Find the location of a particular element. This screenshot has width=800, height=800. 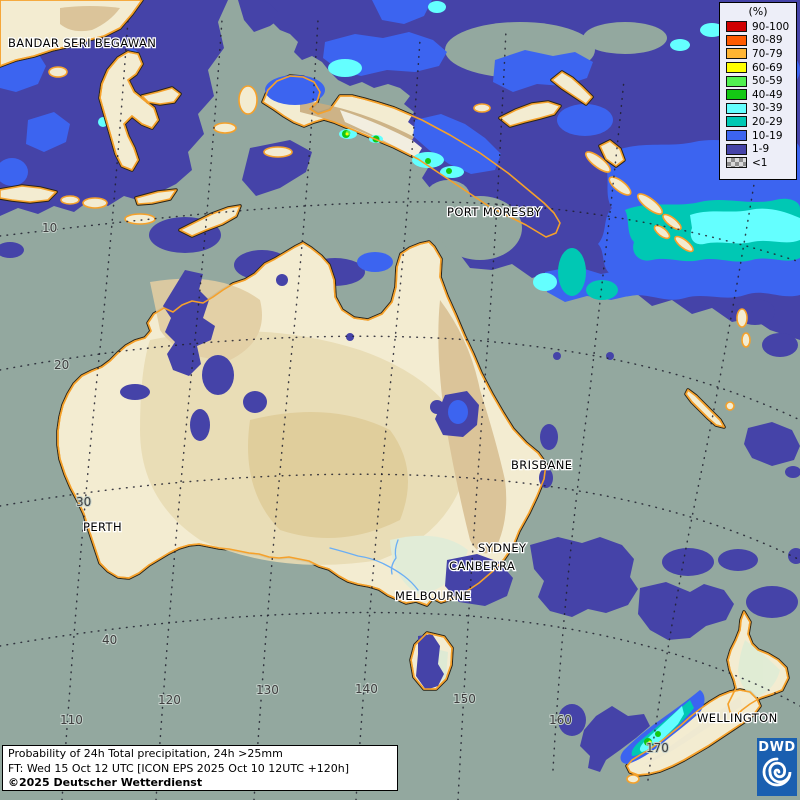

dwd-logo: DWD is located at coordinates (777, 767).